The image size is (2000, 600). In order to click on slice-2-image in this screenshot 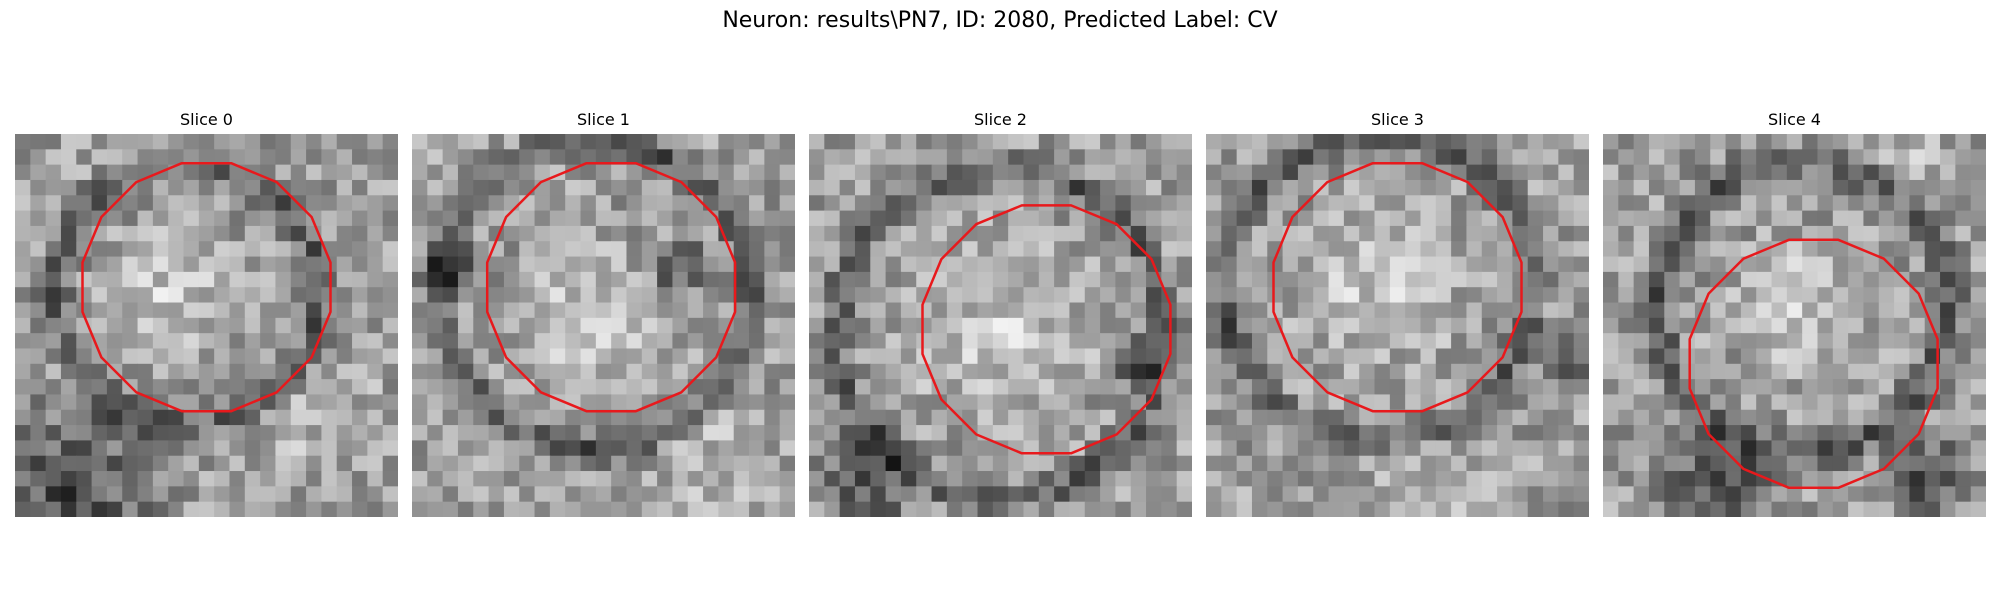, I will do `click(1000, 325)`.